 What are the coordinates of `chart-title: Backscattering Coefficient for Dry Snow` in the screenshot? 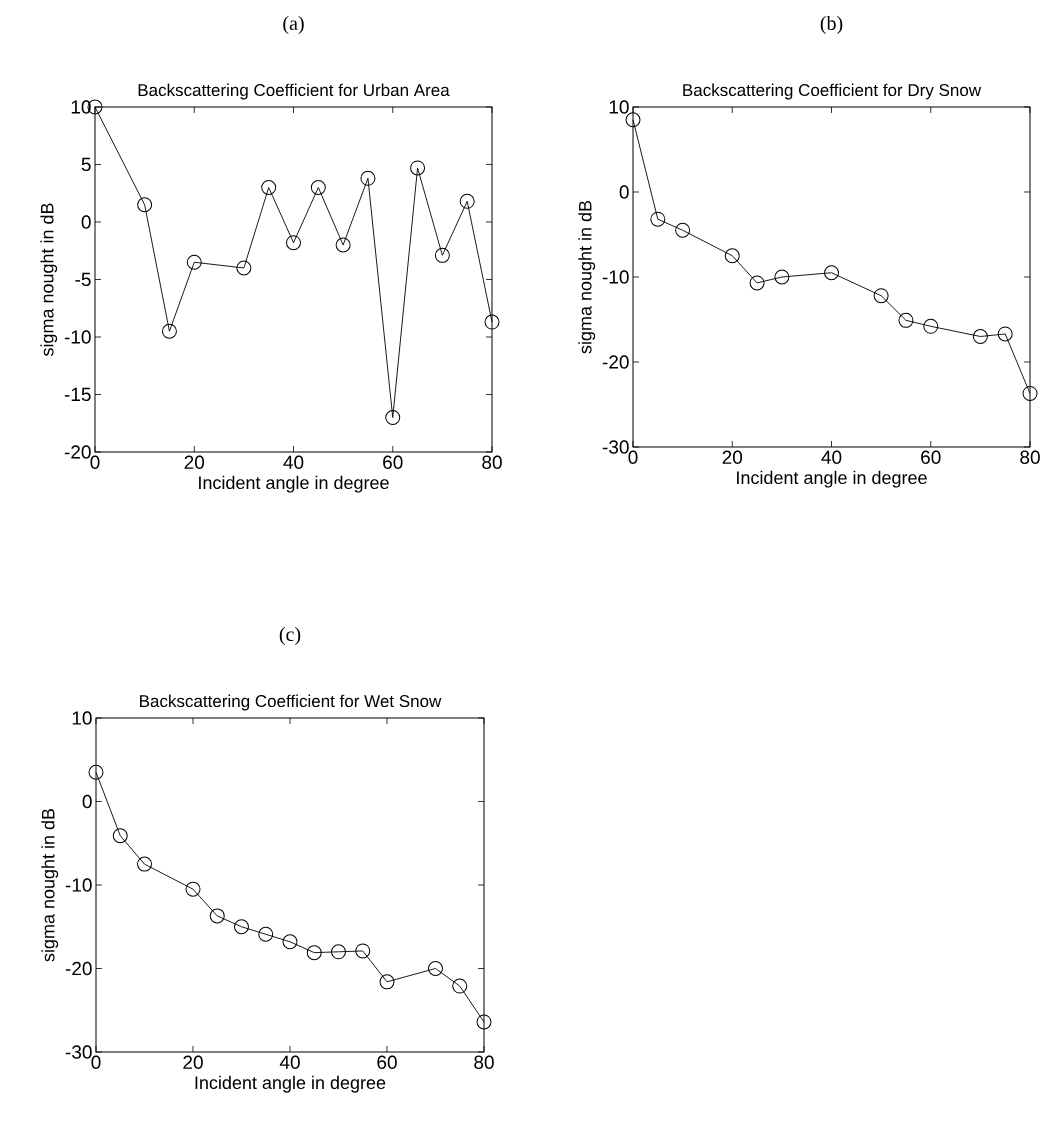 It's located at (832, 91).